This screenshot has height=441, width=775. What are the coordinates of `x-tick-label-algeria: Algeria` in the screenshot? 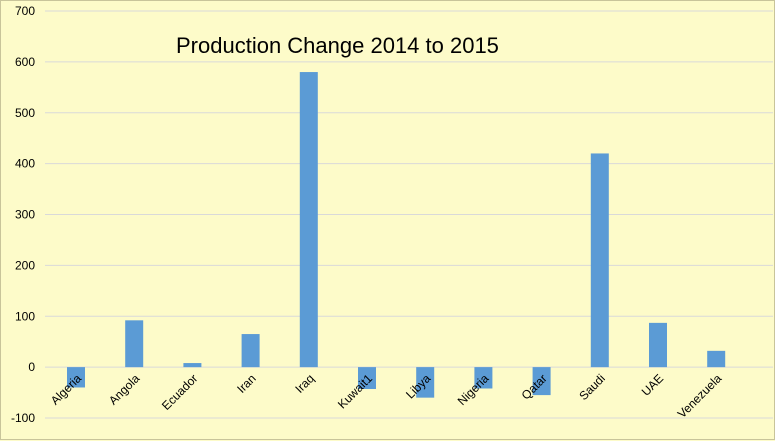 It's located at (66, 389).